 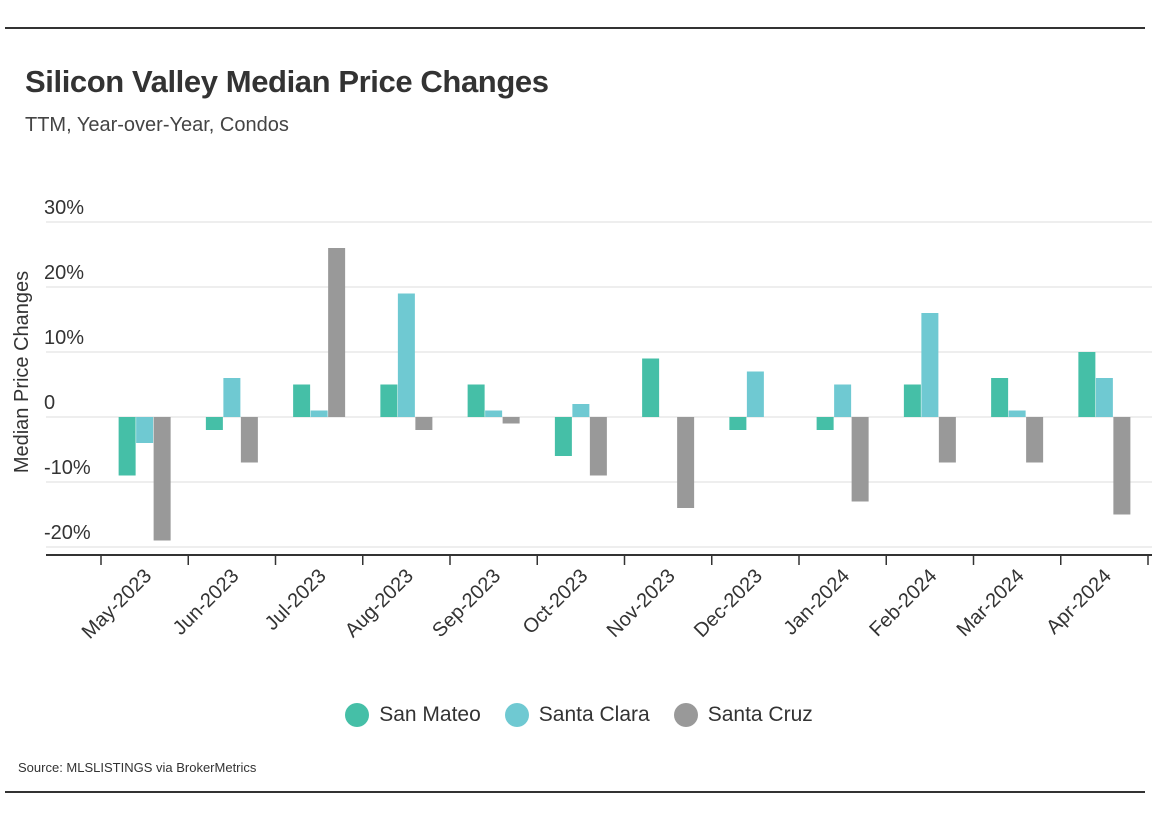 What do you see at coordinates (598, 446) in the screenshot?
I see `bar-santa-cruz-oct-2023` at bounding box center [598, 446].